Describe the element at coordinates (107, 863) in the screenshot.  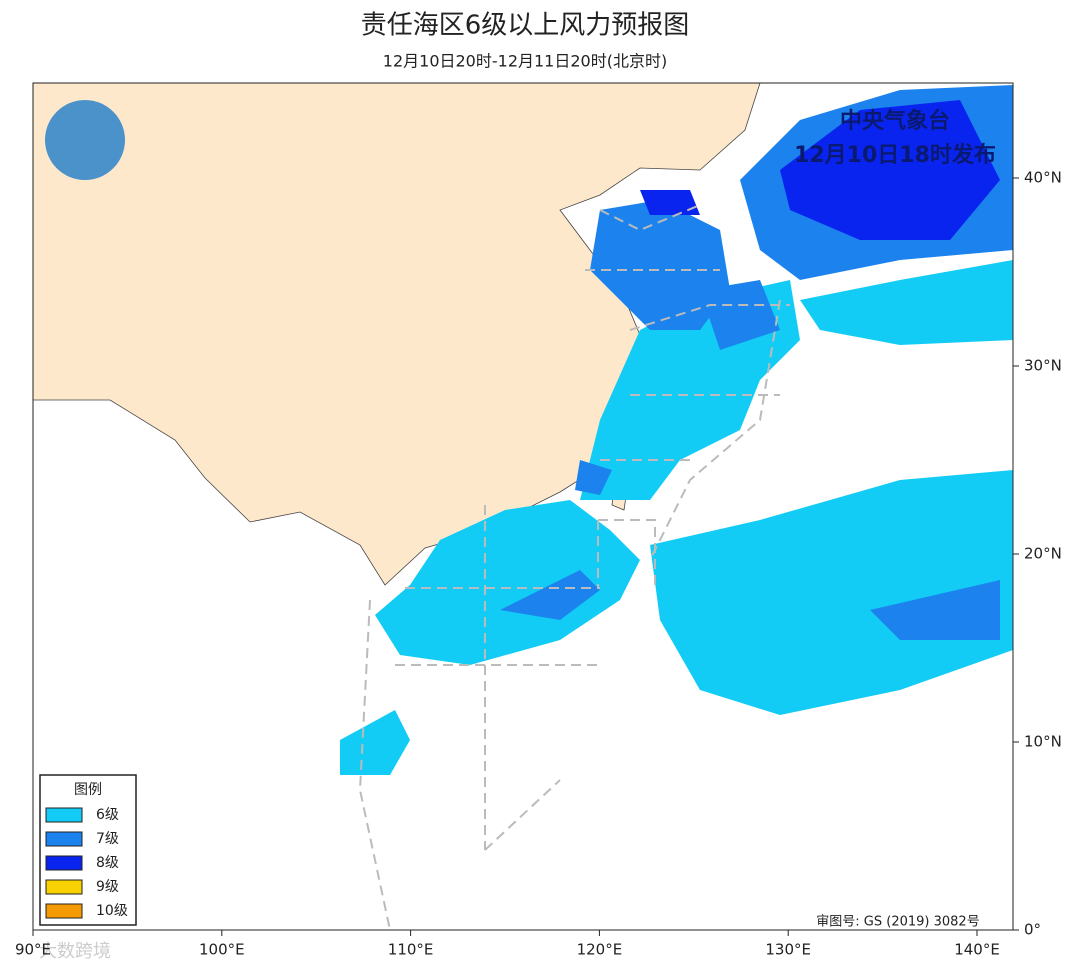
I see `legend-label: 8级` at that location.